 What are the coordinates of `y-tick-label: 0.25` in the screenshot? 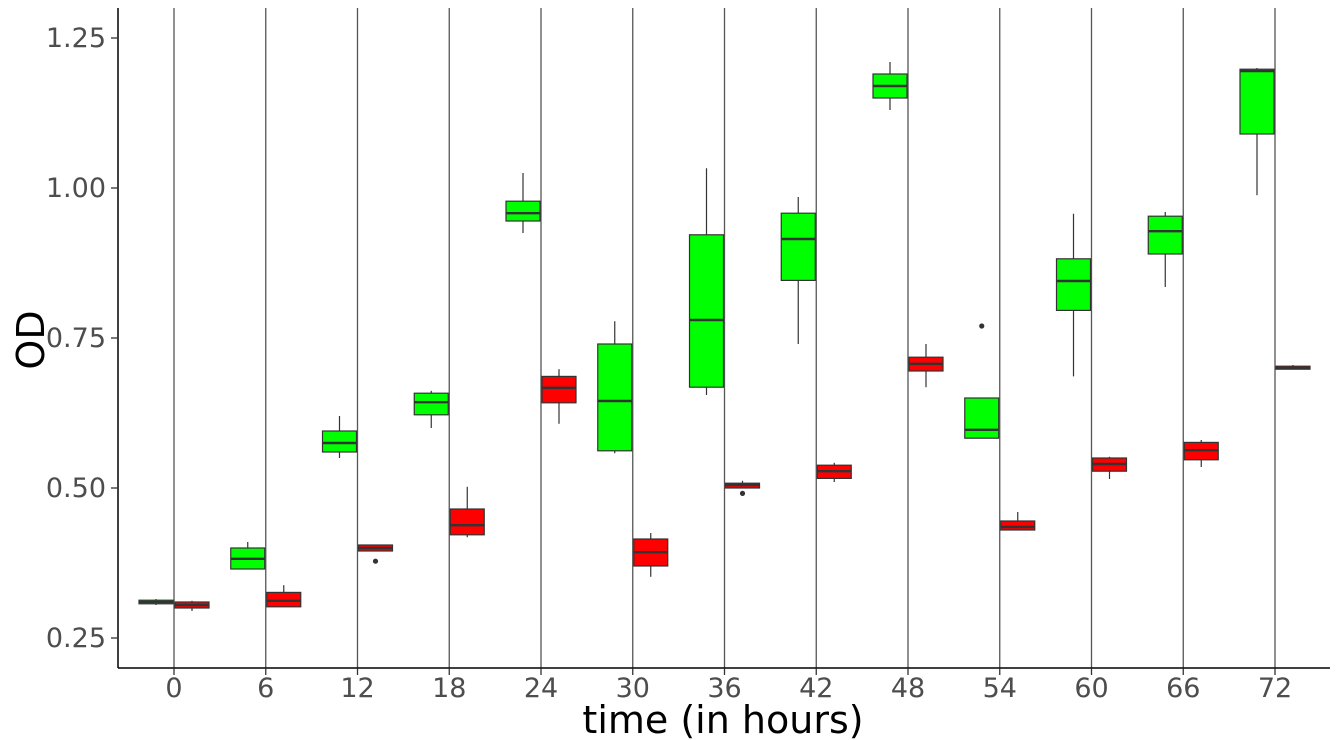 It's located at (76, 638).